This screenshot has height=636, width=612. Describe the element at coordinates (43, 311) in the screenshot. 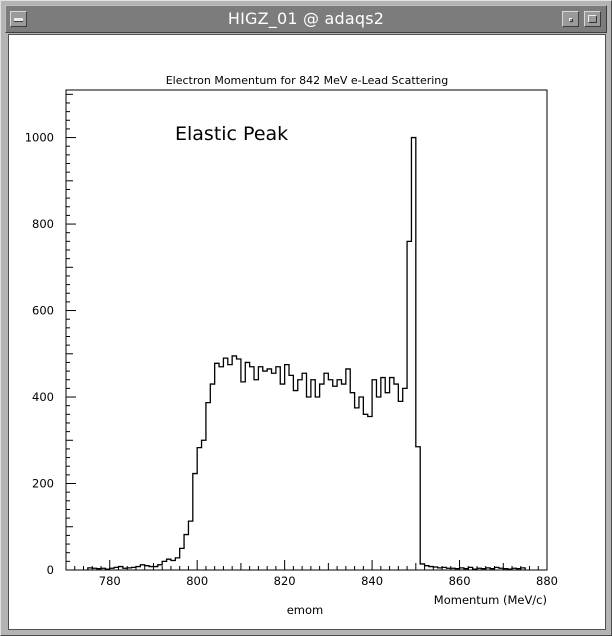

I see `y-tick-label: 600` at that location.